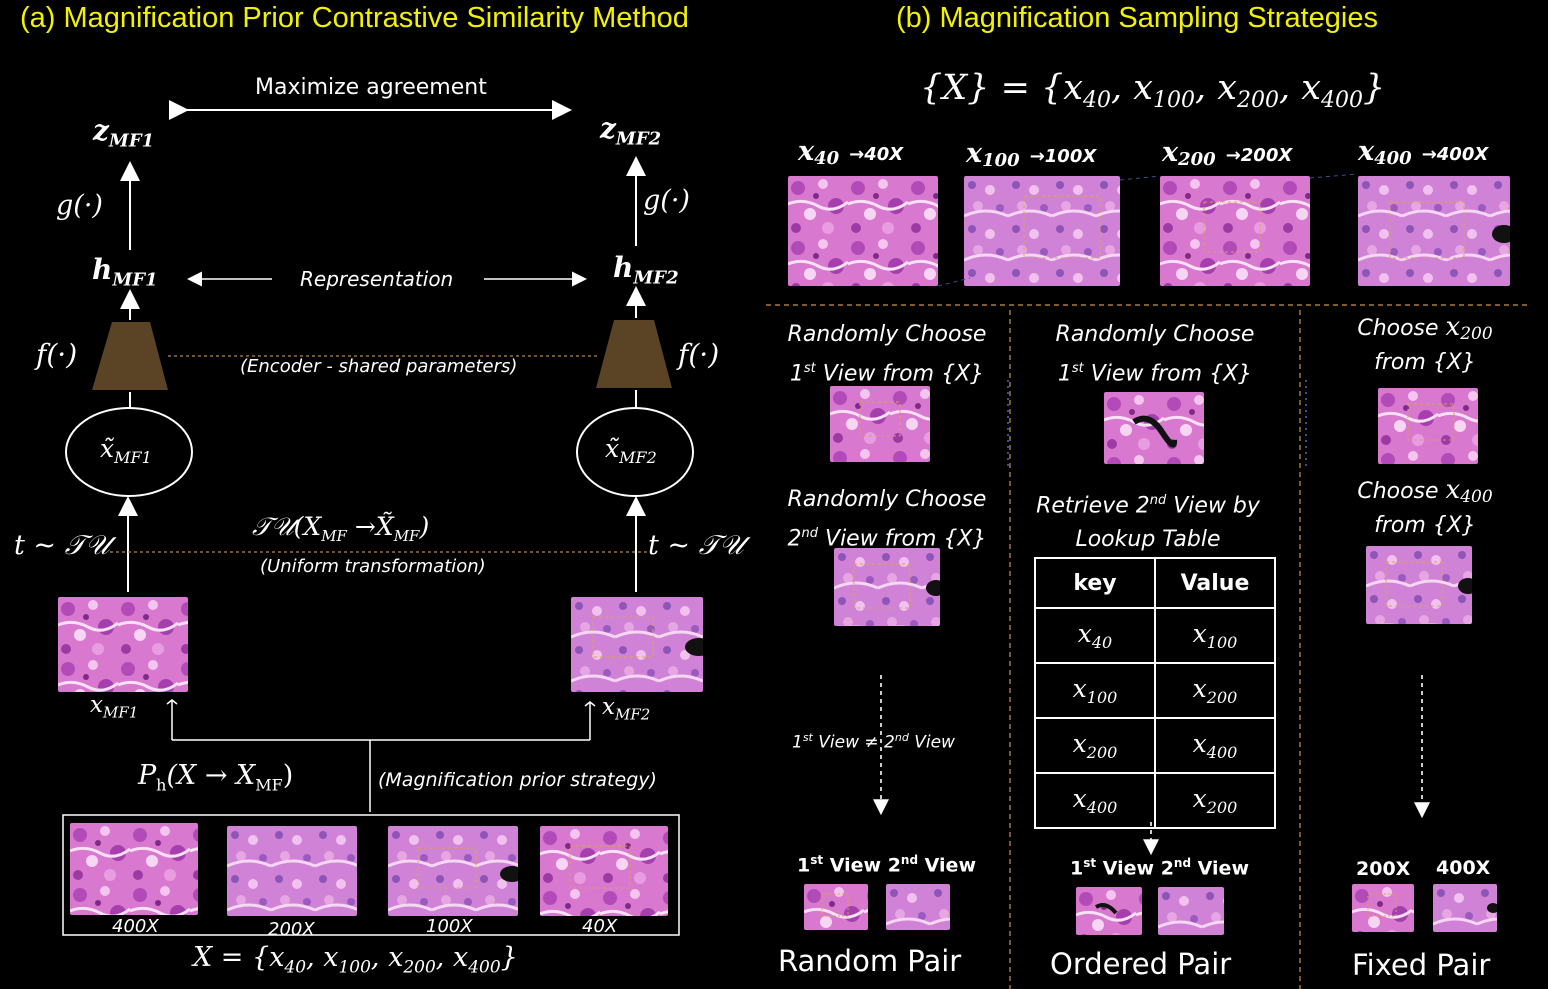 Image resolution: width=1548 pixels, height=989 pixels. I want to click on tissue-x40, so click(863, 231).